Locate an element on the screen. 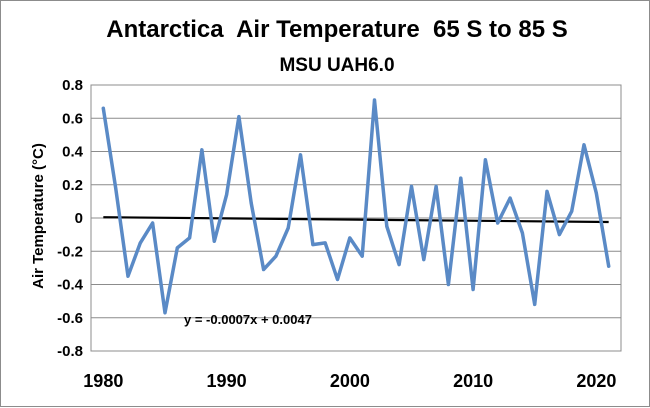 The width and height of the screenshot is (650, 408). chart-subtitle: MSU UAH6.0 is located at coordinates (336, 65).